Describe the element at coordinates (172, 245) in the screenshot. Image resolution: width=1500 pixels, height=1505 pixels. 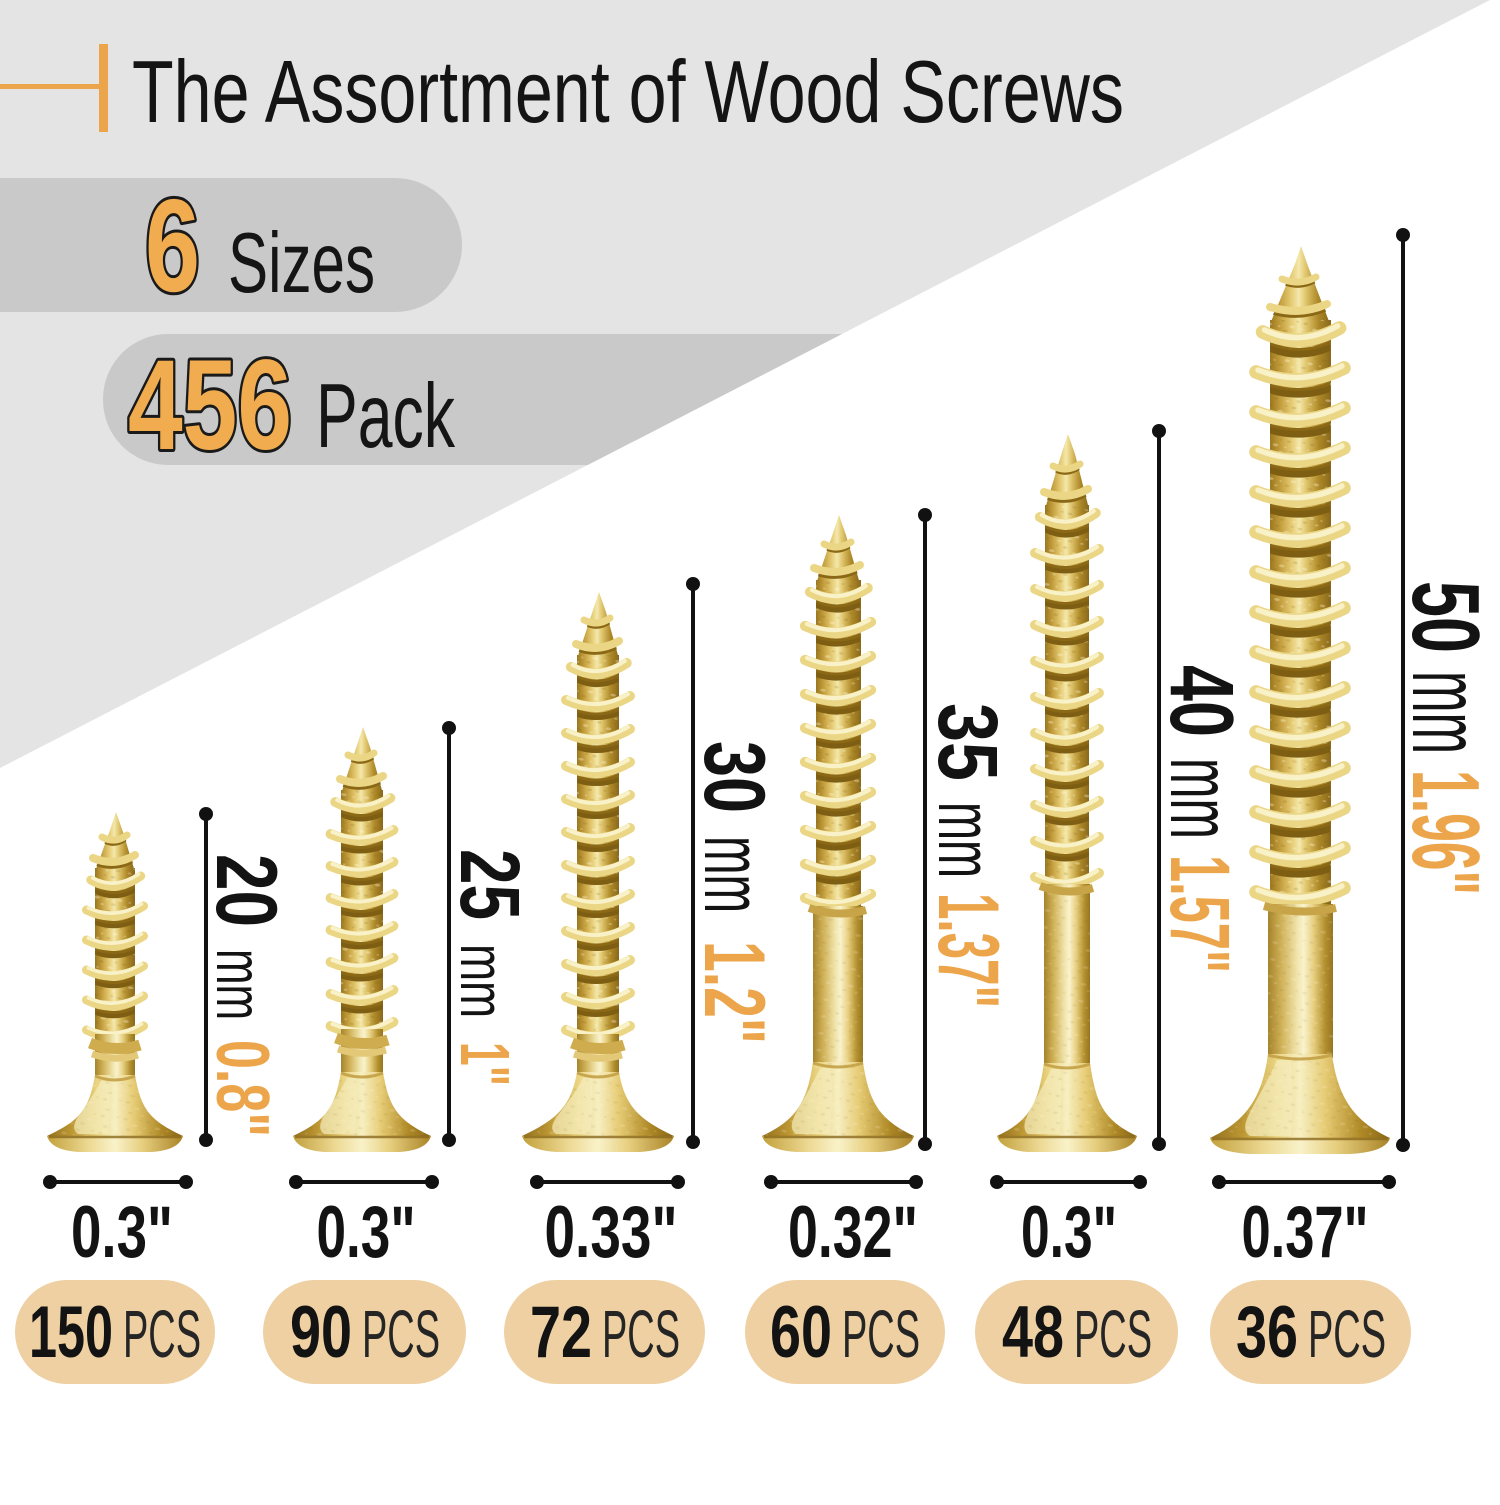
I see `svg-text: 6` at that location.